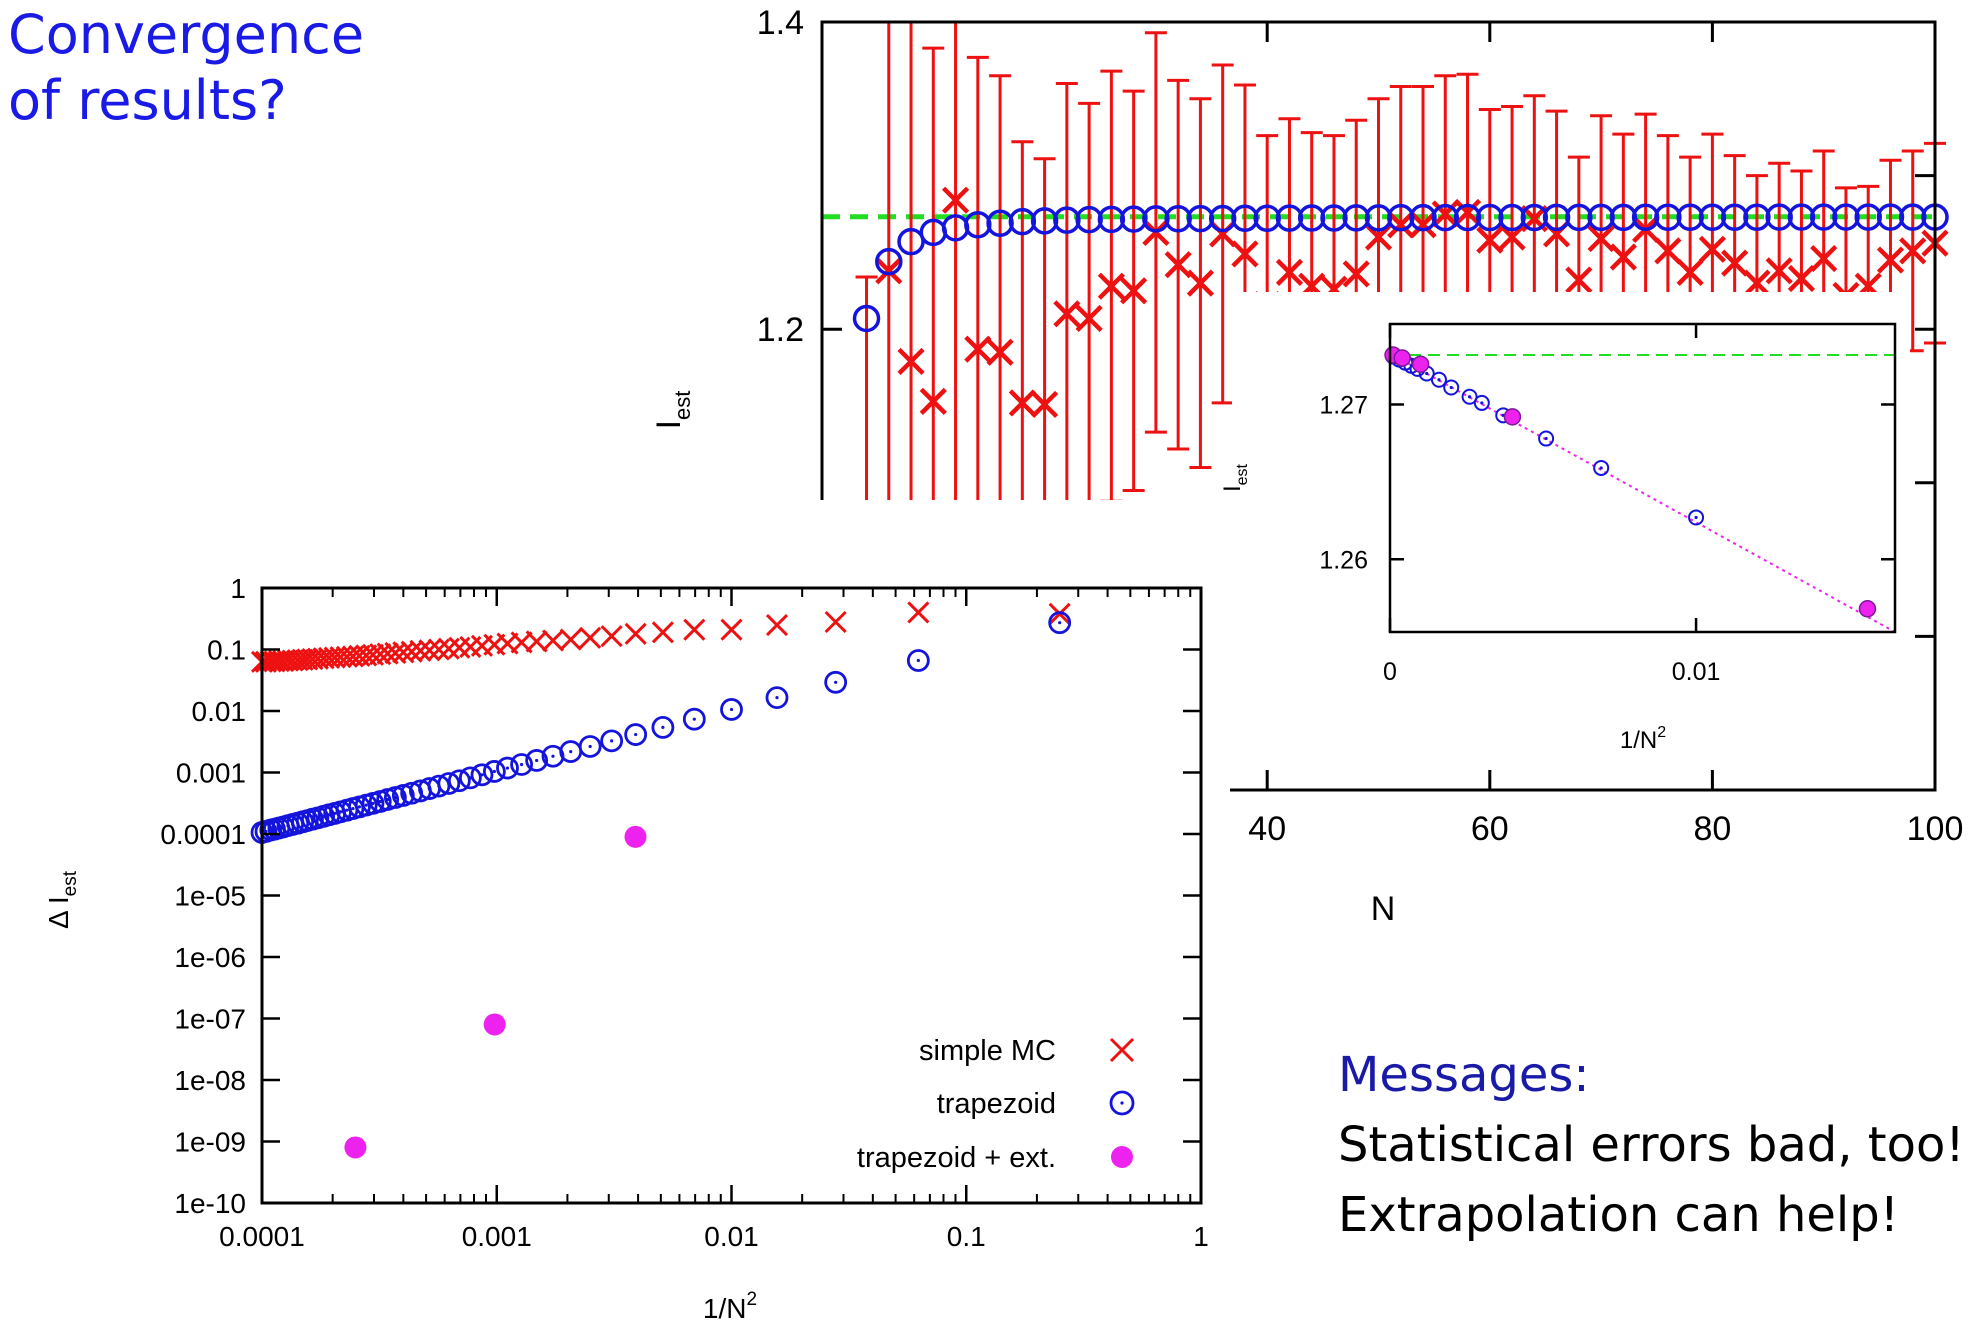  I want to click on messages-heading: Messages:, so click(1464, 1075).